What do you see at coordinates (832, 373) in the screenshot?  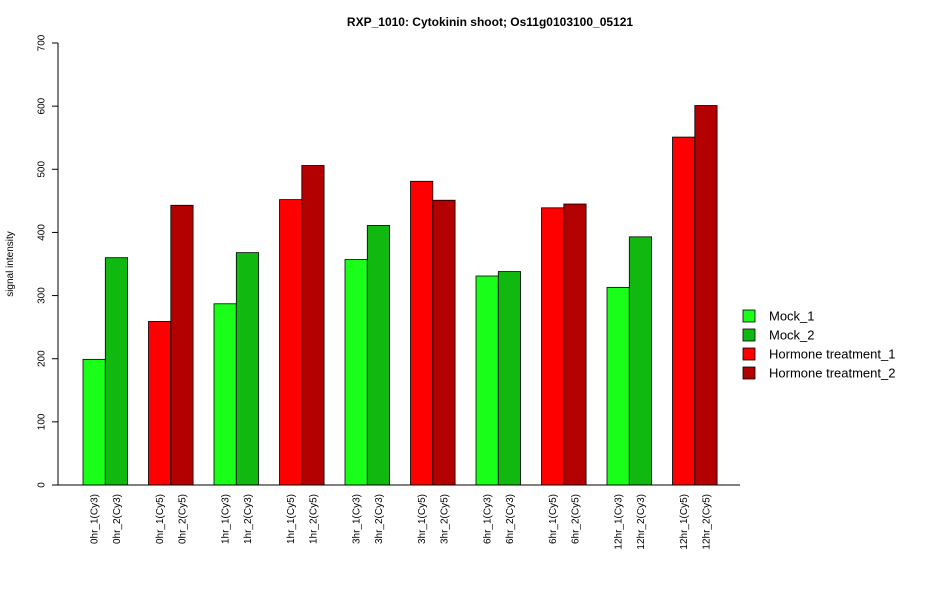 I see `legend-label: Hormone treatment_2` at bounding box center [832, 373].